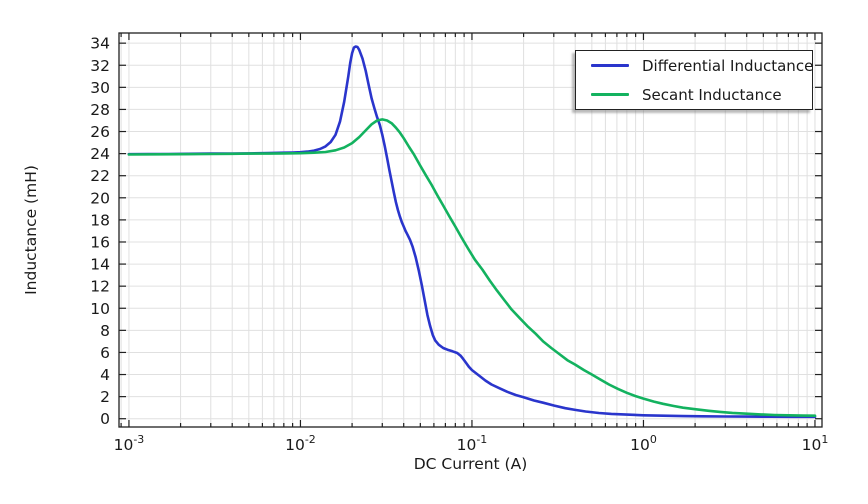 Image resolution: width=868 pixels, height=504 pixels. Describe the element at coordinates (300, 443) in the screenshot. I see `x-tick-label: 10⁻²` at that location.